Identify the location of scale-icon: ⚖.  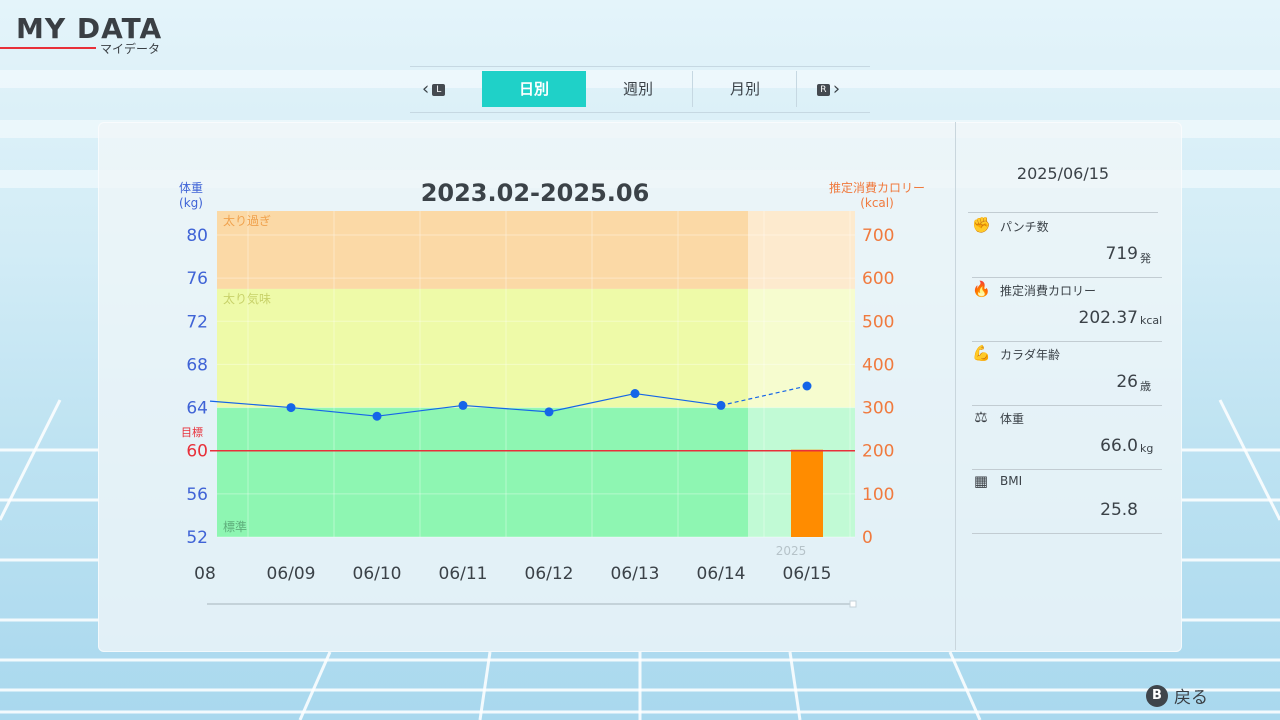
(981, 417).